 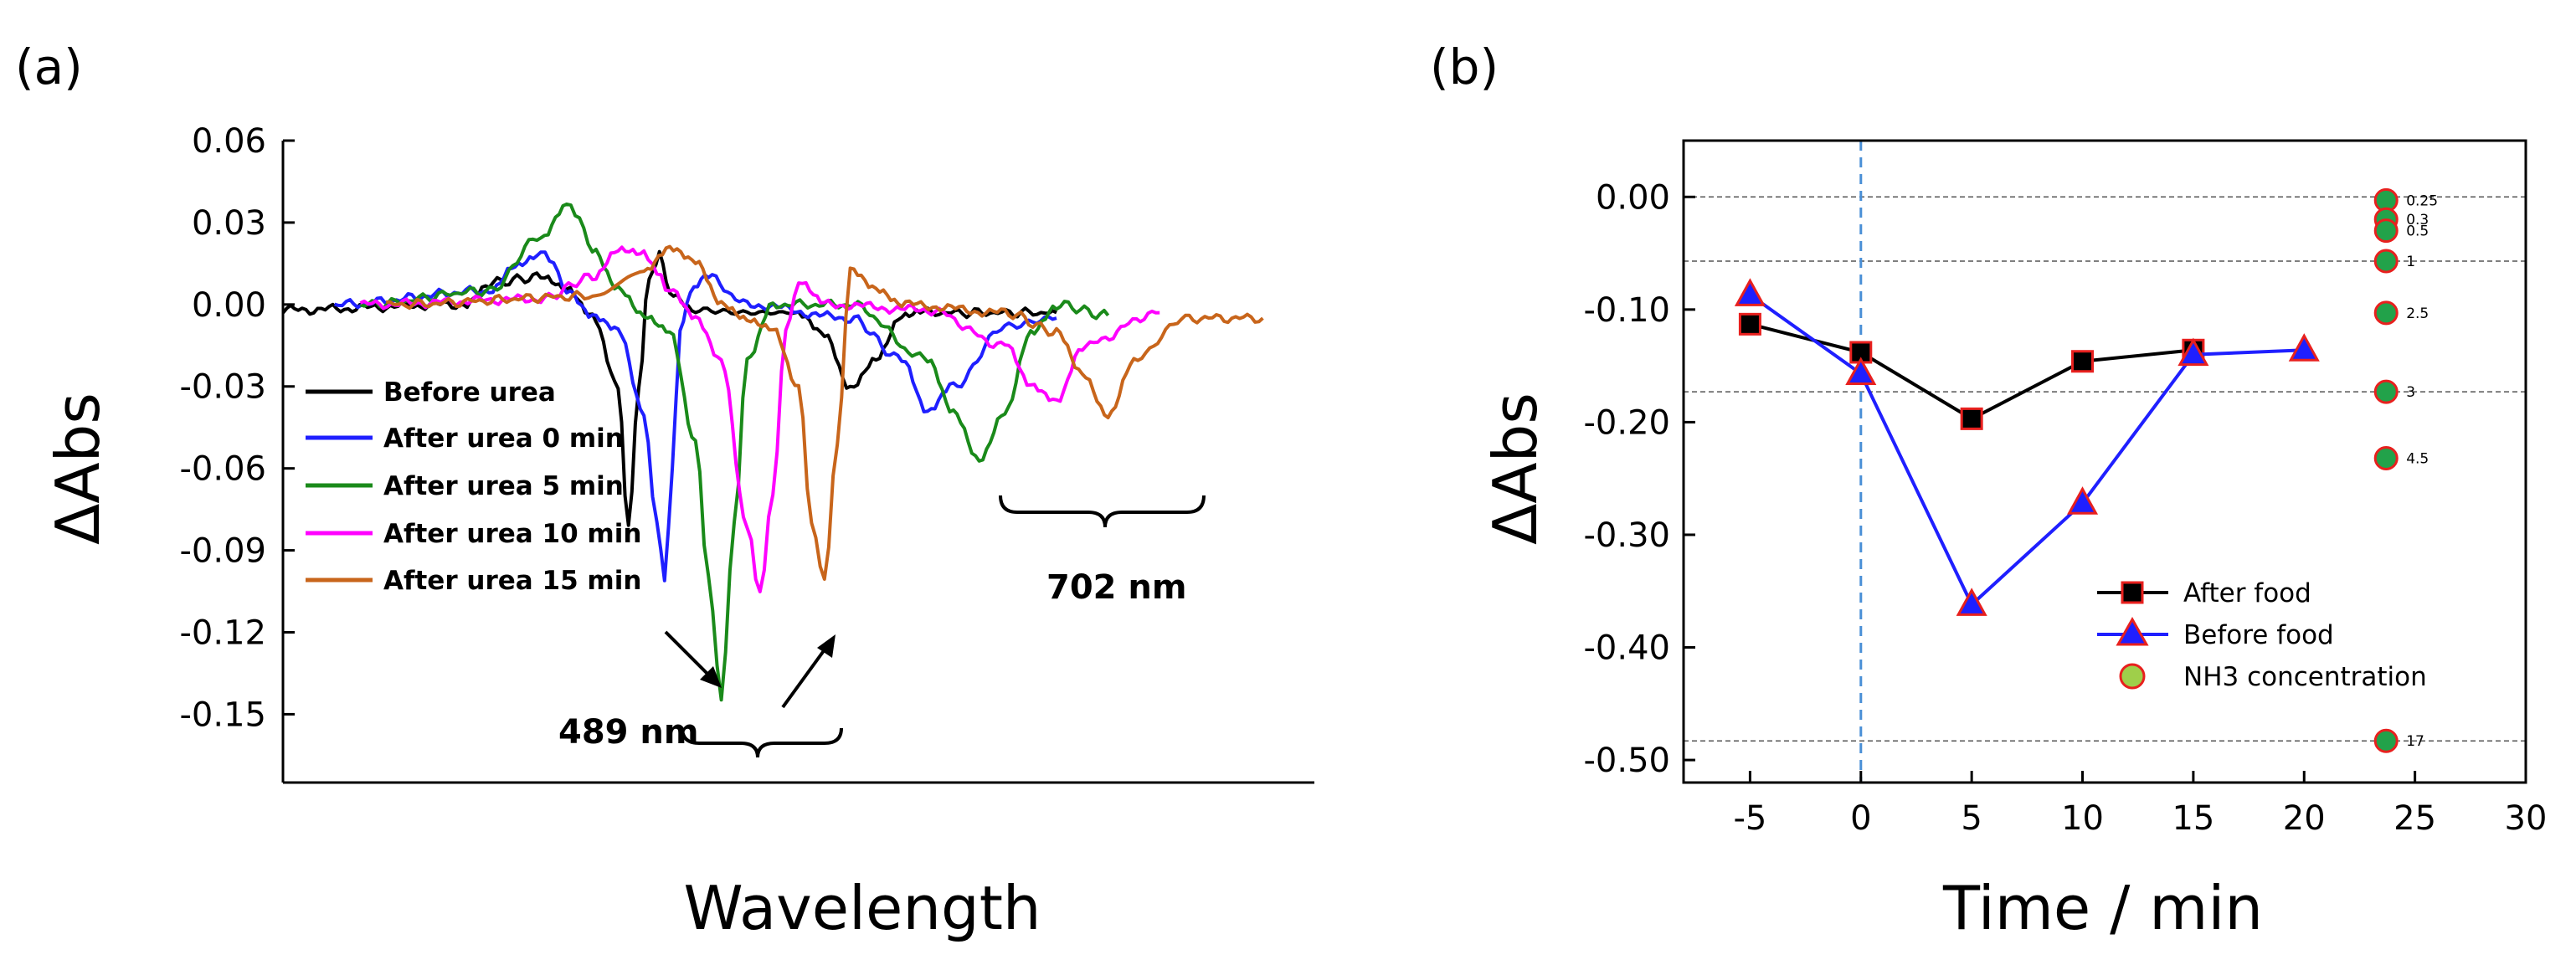 What do you see at coordinates (237, 428) in the screenshot?
I see `panel-a-y-ticks: 0.06 0.03 0.00 -0.03 -0.06 -0.09 -0.12 -0.15` at bounding box center [237, 428].